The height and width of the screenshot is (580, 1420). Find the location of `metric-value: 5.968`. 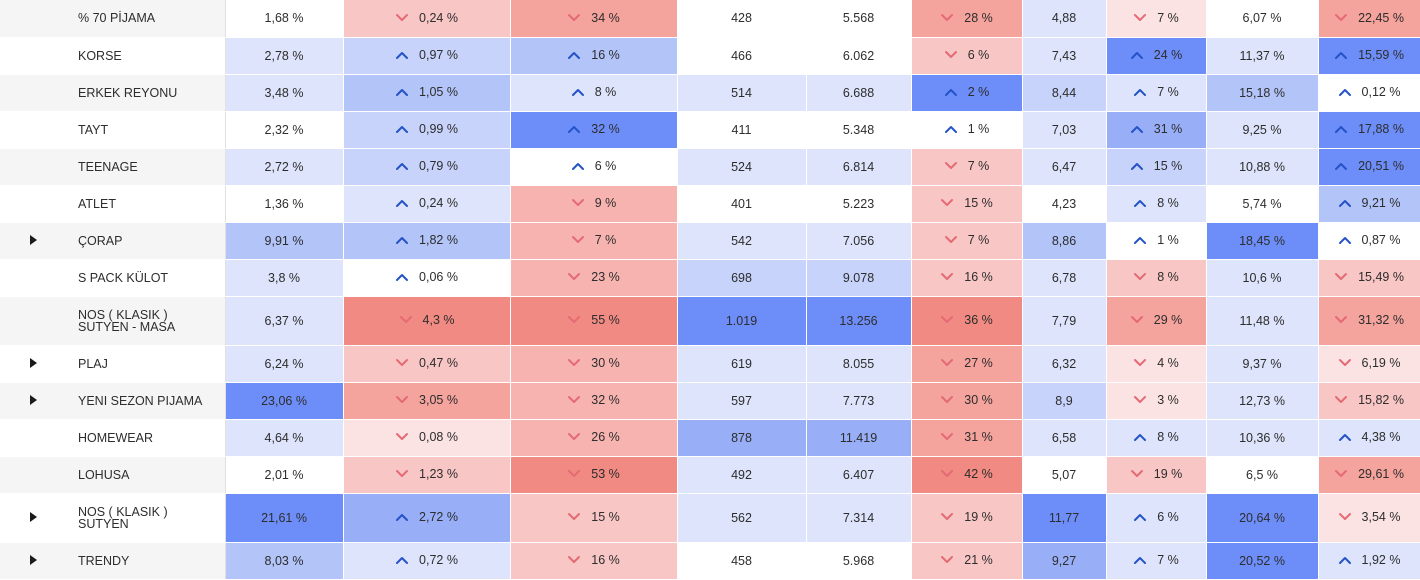

metric-value: 5.968 is located at coordinates (858, 560).